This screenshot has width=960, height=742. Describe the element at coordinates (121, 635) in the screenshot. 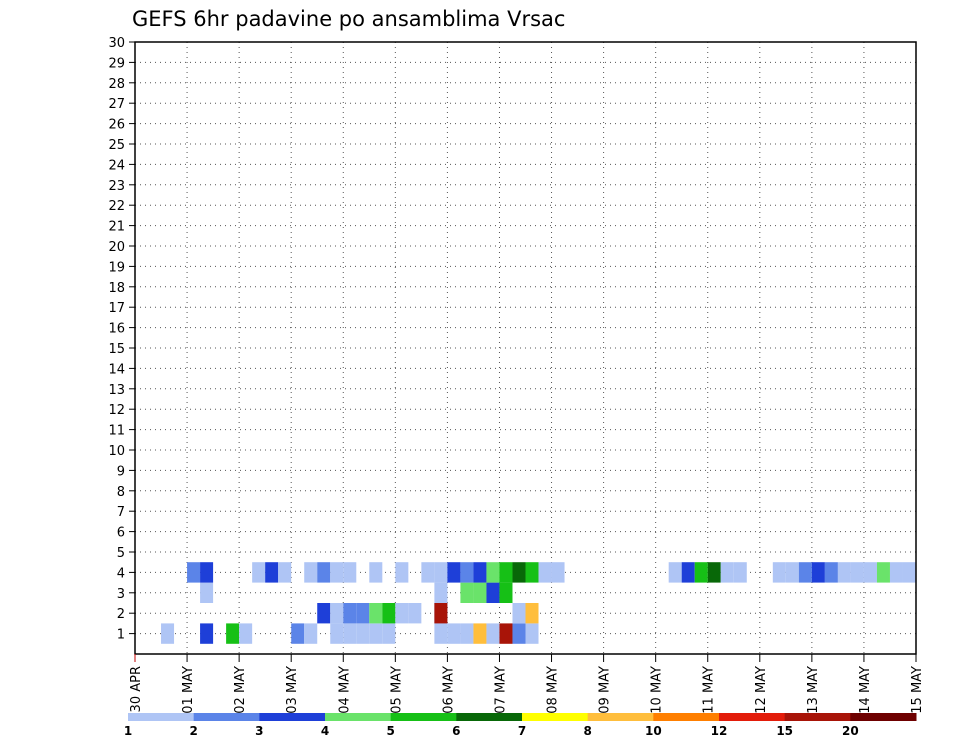

I see `y-tick-label: 1` at that location.